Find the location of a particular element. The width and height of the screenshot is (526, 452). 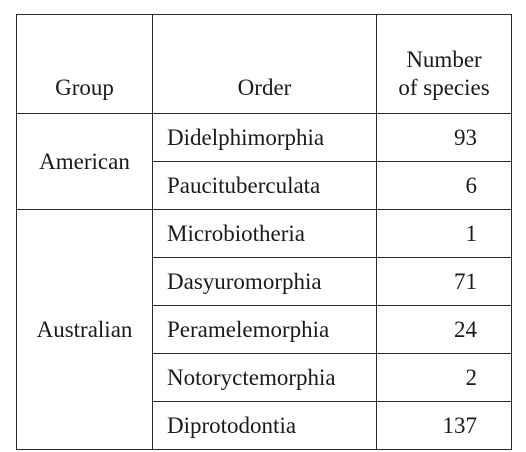

header-number-line2: of species is located at coordinates (444, 88).